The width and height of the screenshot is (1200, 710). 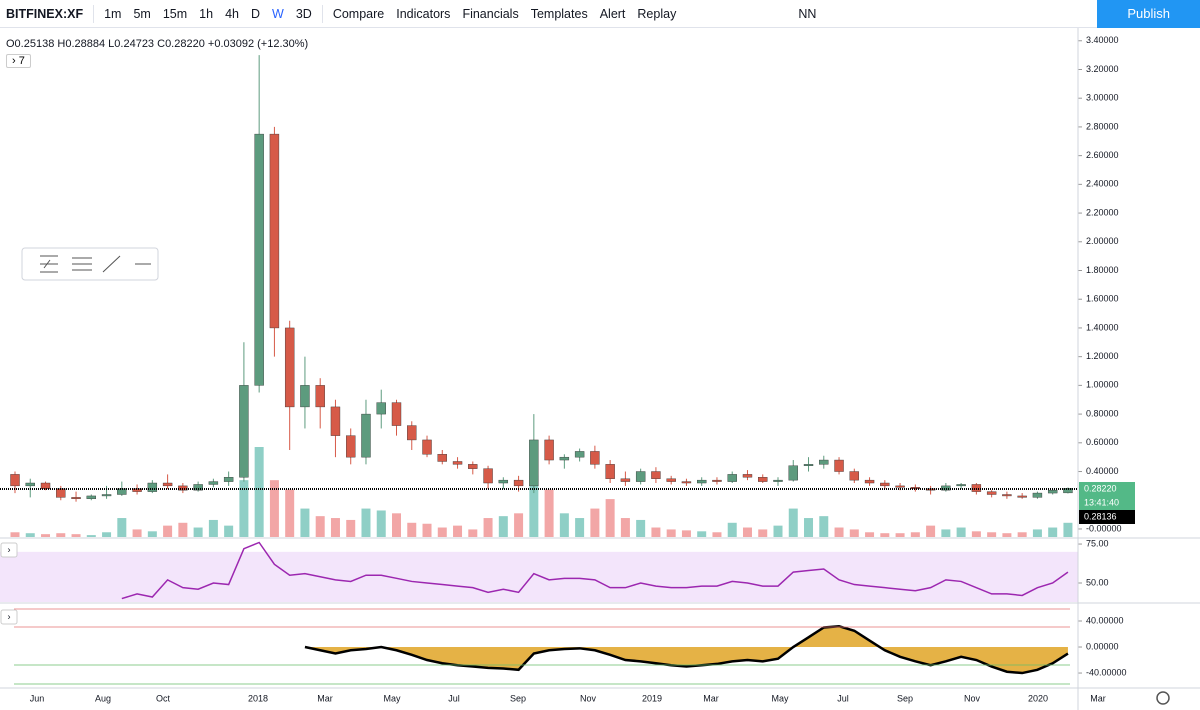 What do you see at coordinates (657, 13) in the screenshot?
I see `replay-button: Replay` at bounding box center [657, 13].